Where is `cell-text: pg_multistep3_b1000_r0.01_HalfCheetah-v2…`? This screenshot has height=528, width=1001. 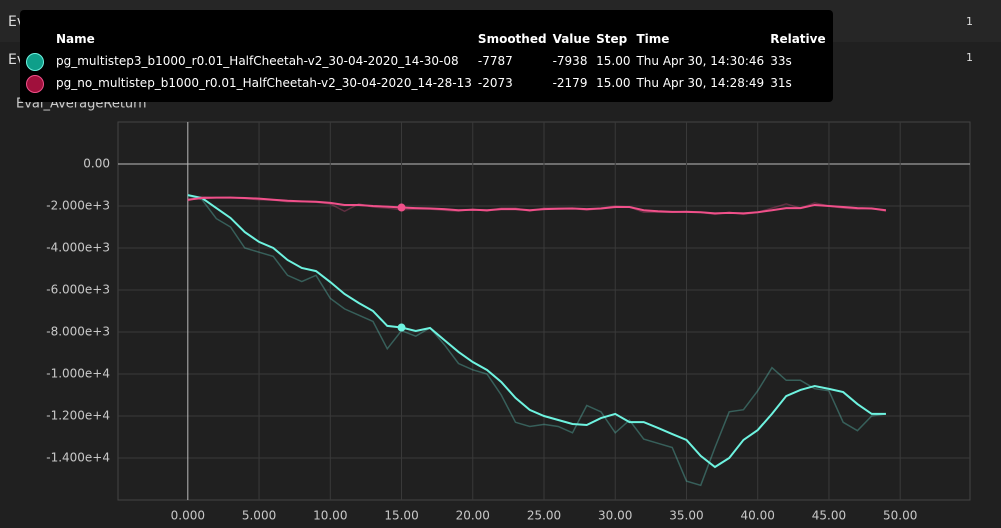 cell-text: pg_multistep3_b1000_r0.01_HalfCheetah-v2… is located at coordinates (257, 61).